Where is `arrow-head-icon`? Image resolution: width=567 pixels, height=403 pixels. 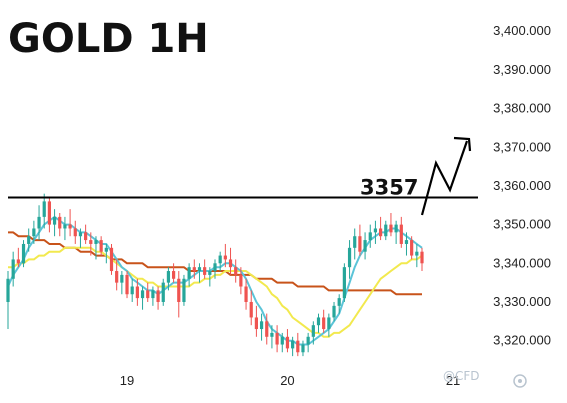
arrow-head-icon is located at coordinates (462, 144).